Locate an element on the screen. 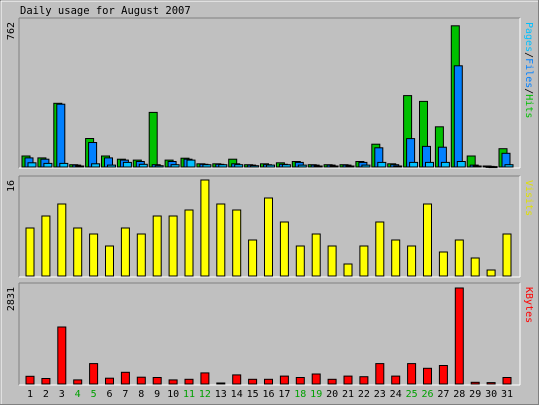 The image size is (539, 405). x-tick-label-day-20: 20 is located at coordinates (332, 394).